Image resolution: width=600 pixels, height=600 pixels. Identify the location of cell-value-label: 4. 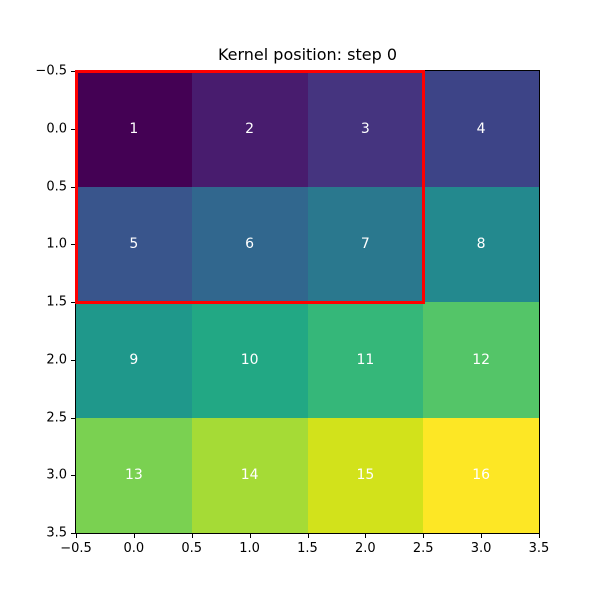
(481, 128).